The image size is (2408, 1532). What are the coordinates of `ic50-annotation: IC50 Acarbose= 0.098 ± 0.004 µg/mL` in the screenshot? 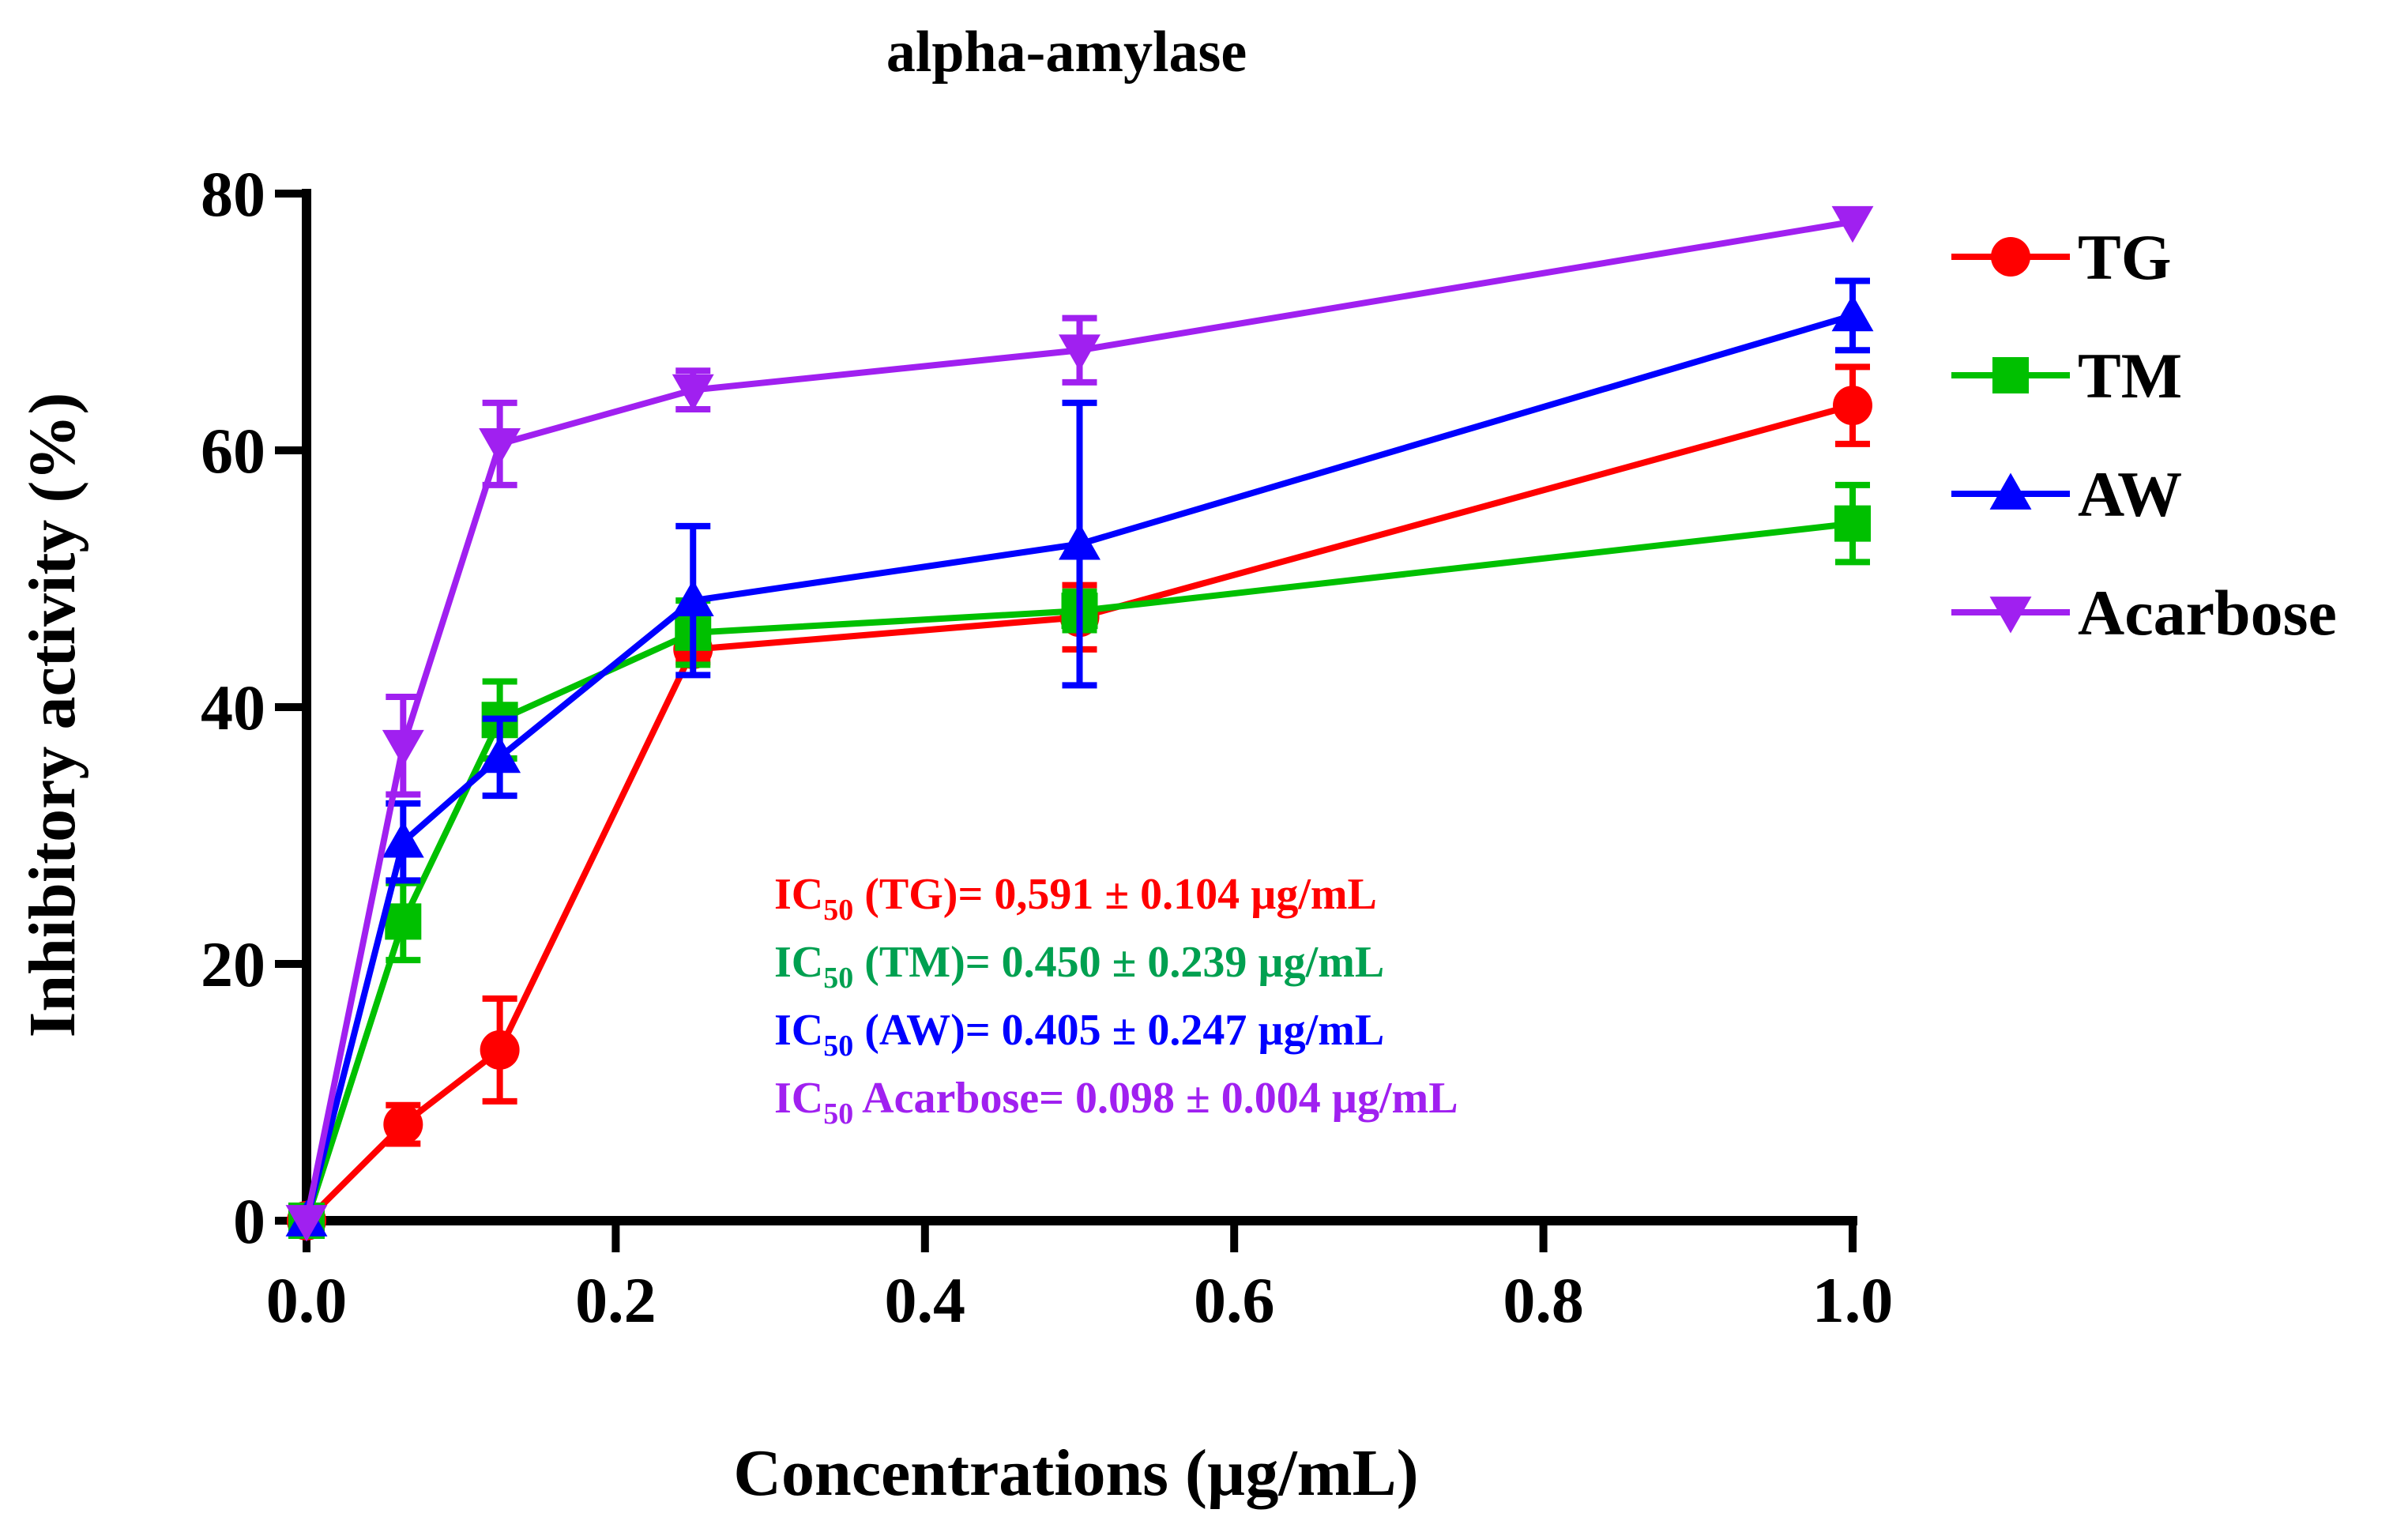 It's located at (1116, 1103).